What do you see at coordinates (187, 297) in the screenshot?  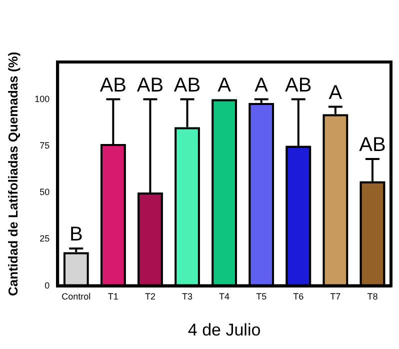 I see `x-tick-label: T3` at bounding box center [187, 297].